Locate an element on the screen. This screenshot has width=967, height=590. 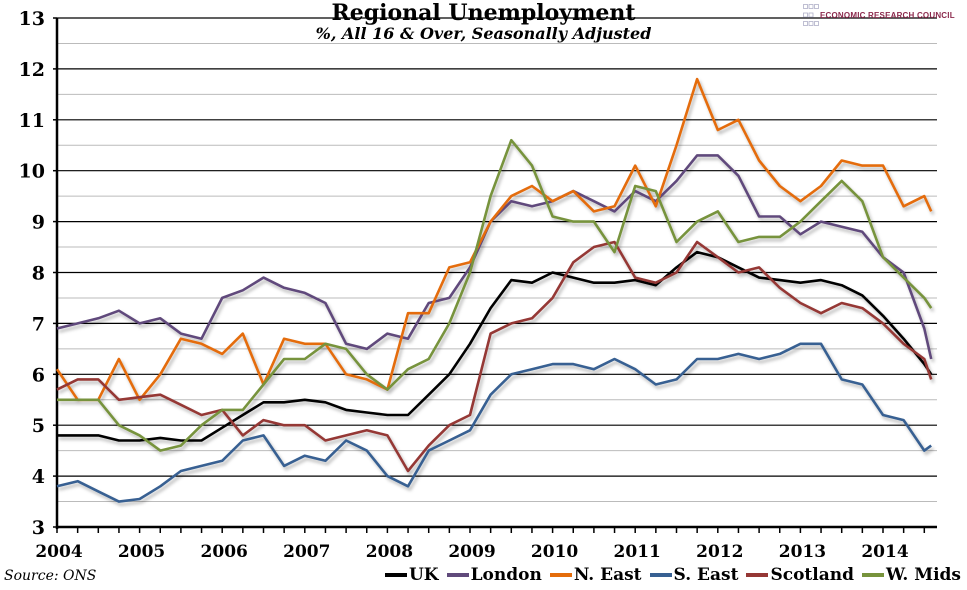
erc-logo-icon is located at coordinates (811, 15).